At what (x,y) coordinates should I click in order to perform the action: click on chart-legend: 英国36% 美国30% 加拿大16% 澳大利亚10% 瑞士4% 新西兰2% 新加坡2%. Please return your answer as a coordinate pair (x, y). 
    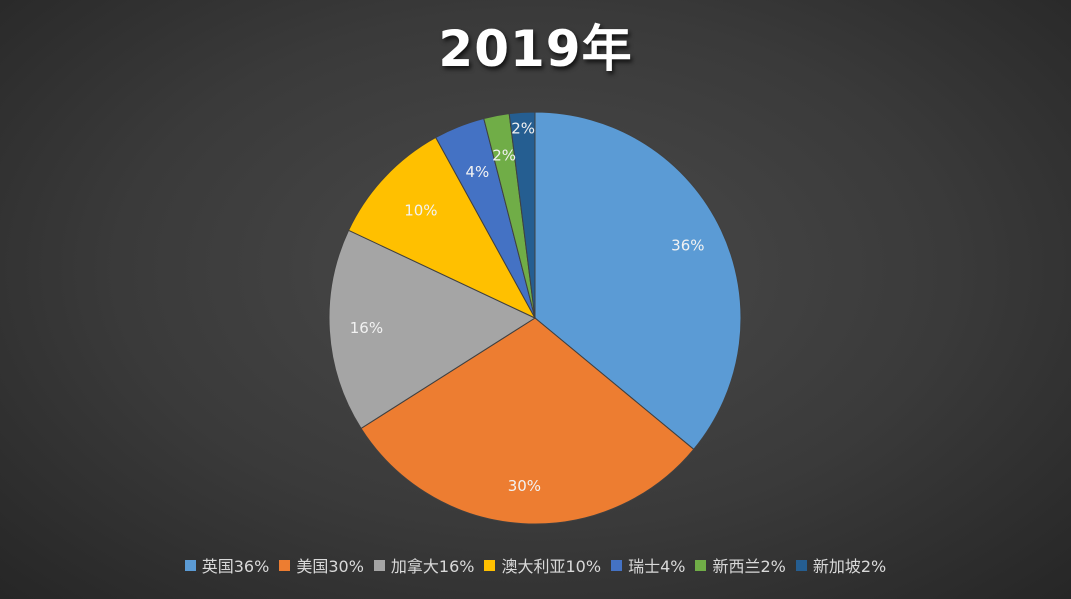
    Looking at the image, I should click on (535, 565).